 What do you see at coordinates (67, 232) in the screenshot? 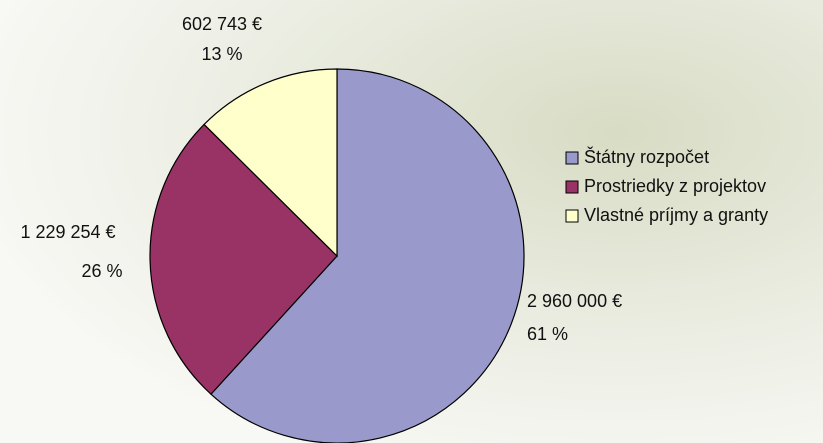
I see `value-label: 1 229 254 €` at bounding box center [67, 232].